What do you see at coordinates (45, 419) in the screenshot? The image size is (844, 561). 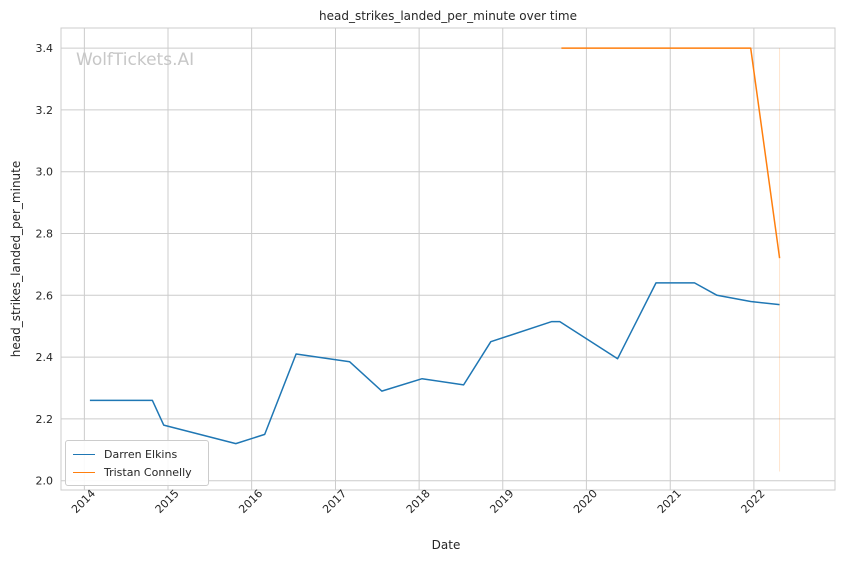 I see `y-tick-label: 2.2` at bounding box center [45, 419].